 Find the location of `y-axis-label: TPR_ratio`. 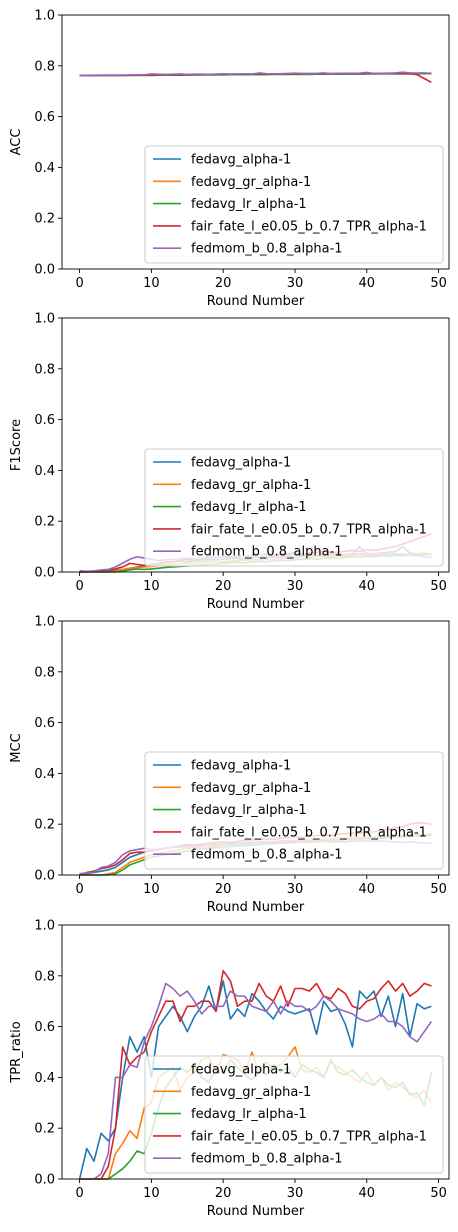

y-axis-label: TPR_ratio is located at coordinates (16, 1052).